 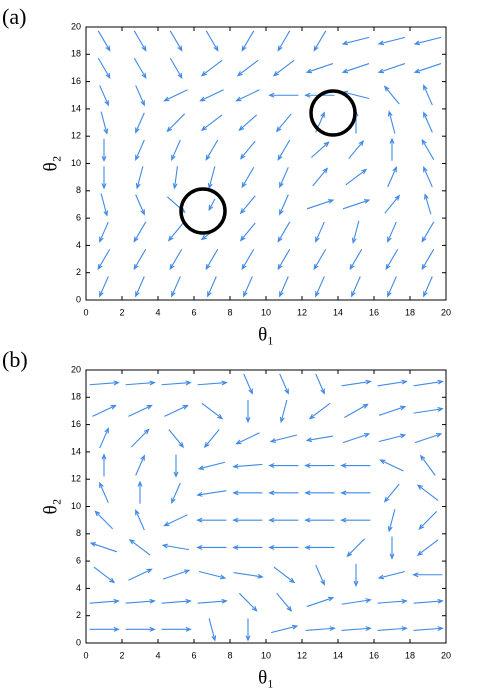 I want to click on x-tick-label: 12, so click(x=302, y=655).